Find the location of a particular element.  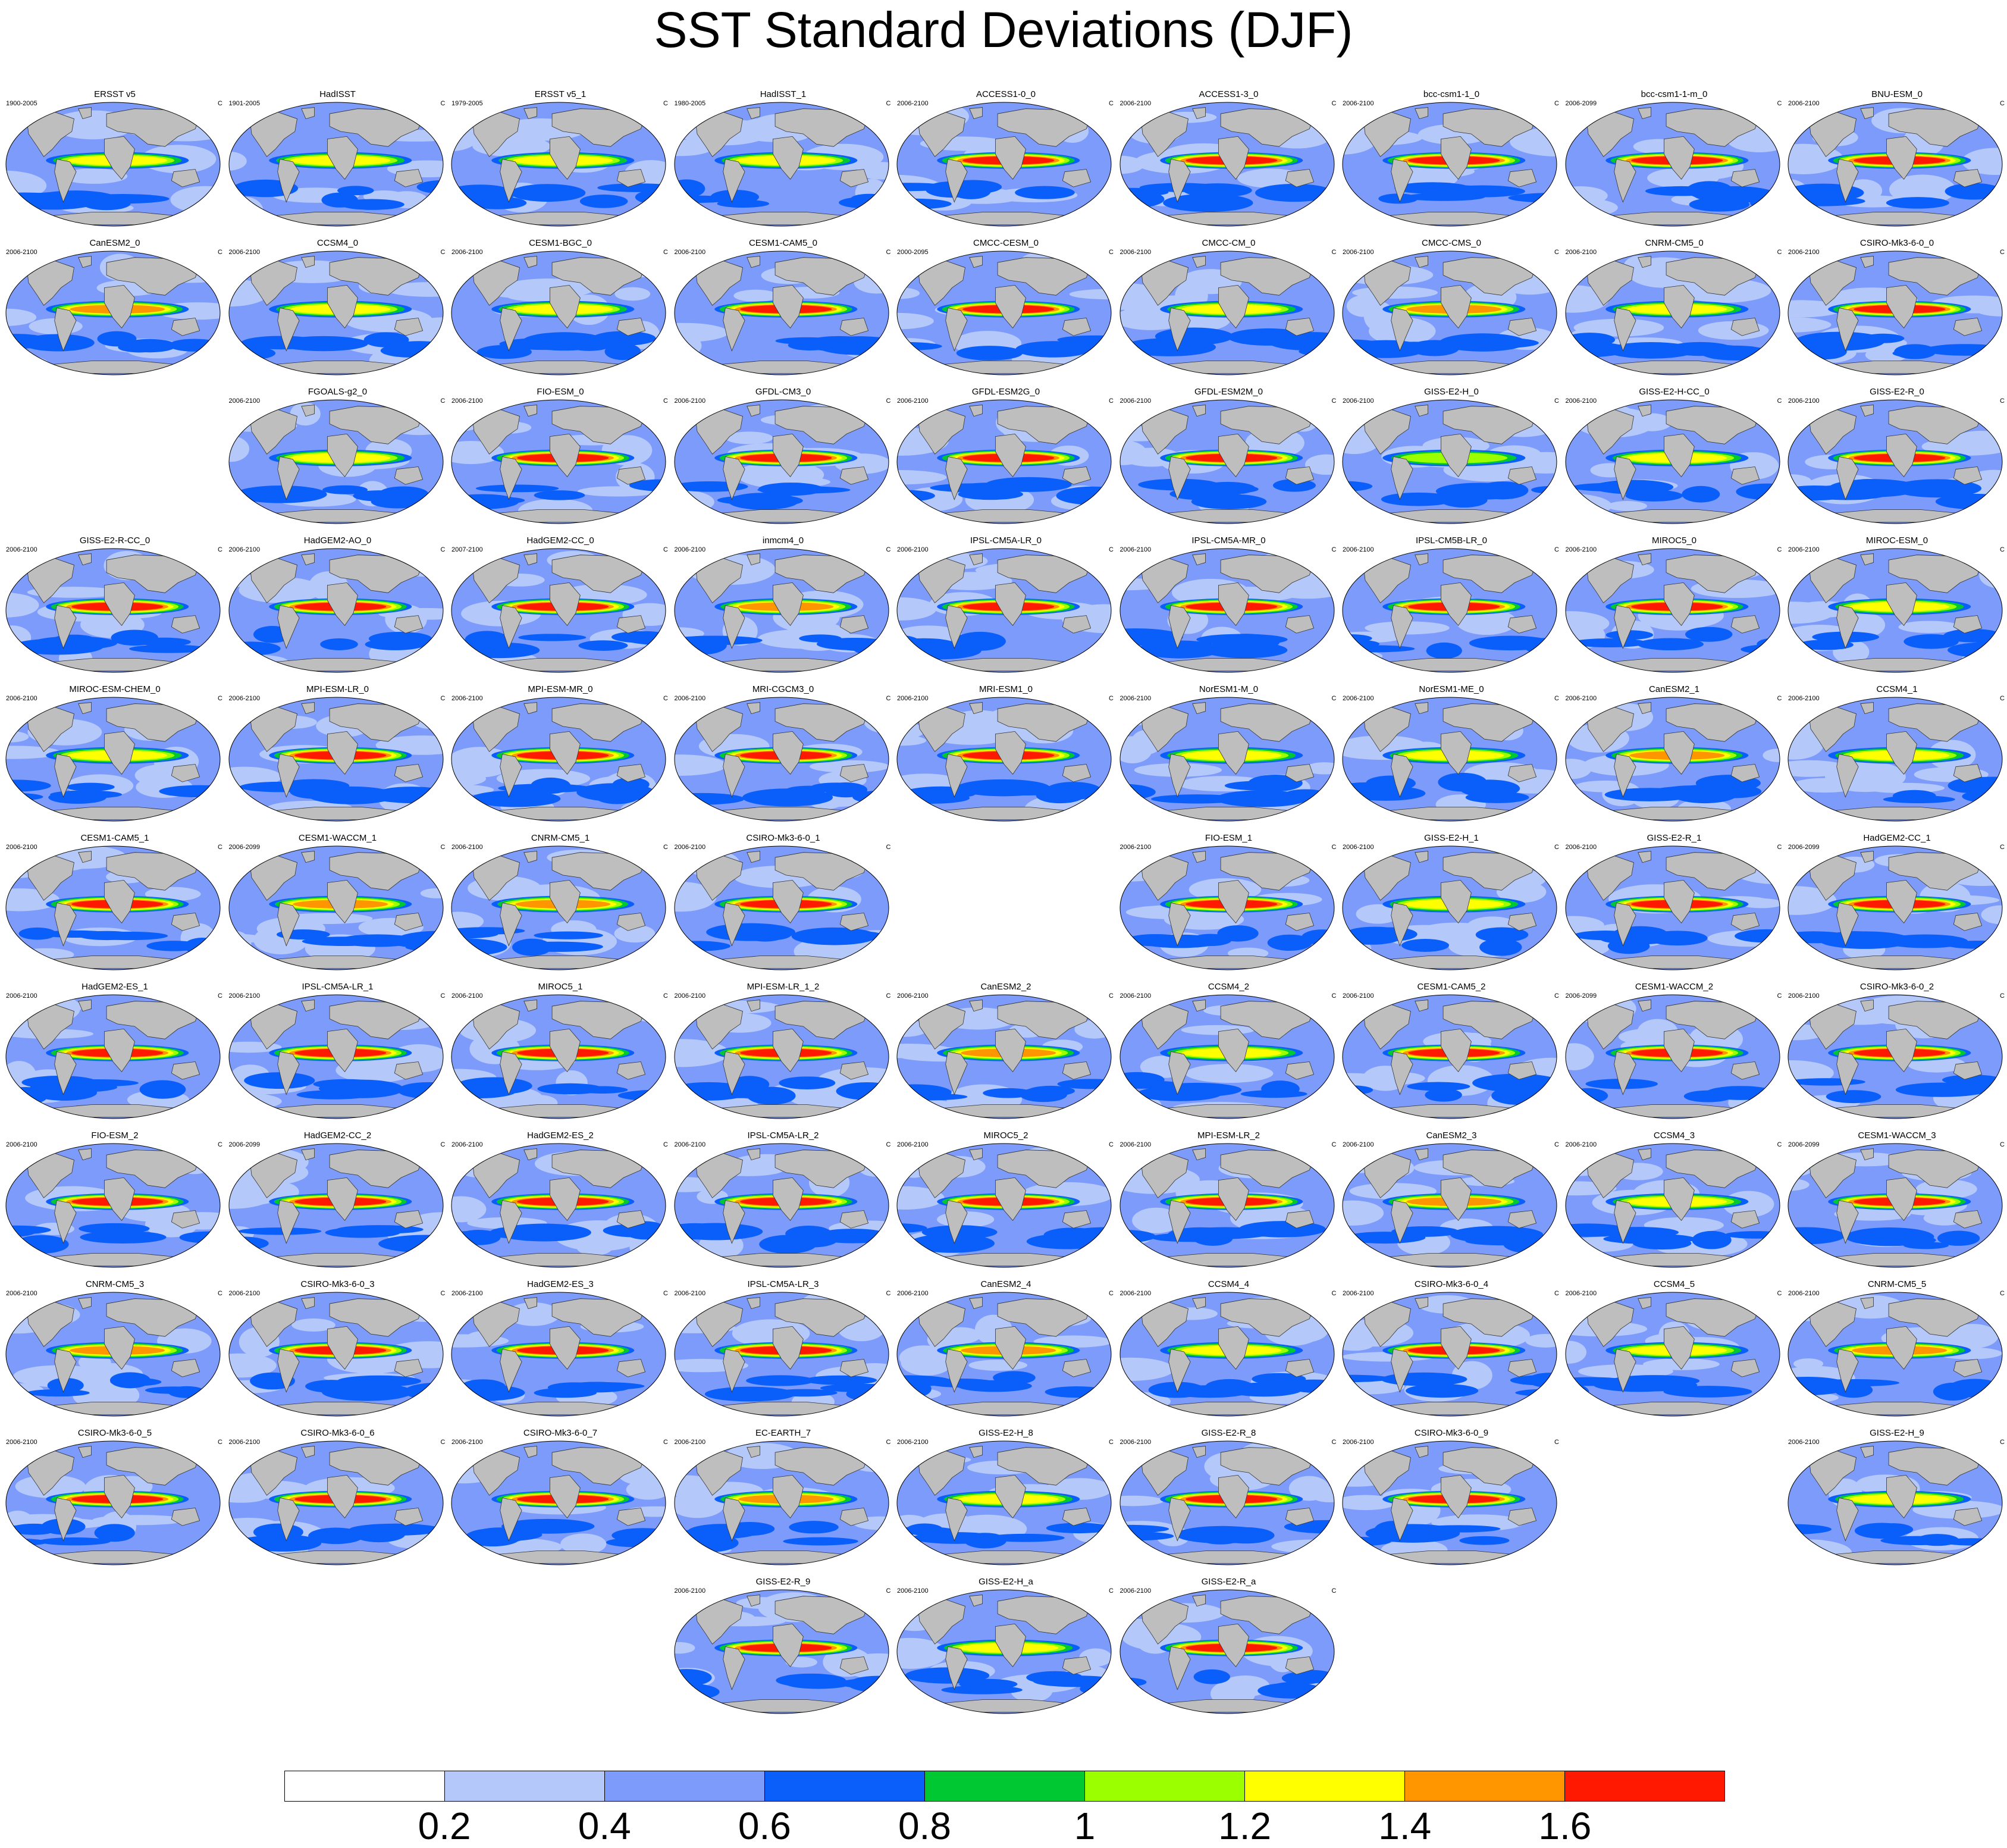

panel-title: MPI-ESM-MR_0 is located at coordinates (560, 689).